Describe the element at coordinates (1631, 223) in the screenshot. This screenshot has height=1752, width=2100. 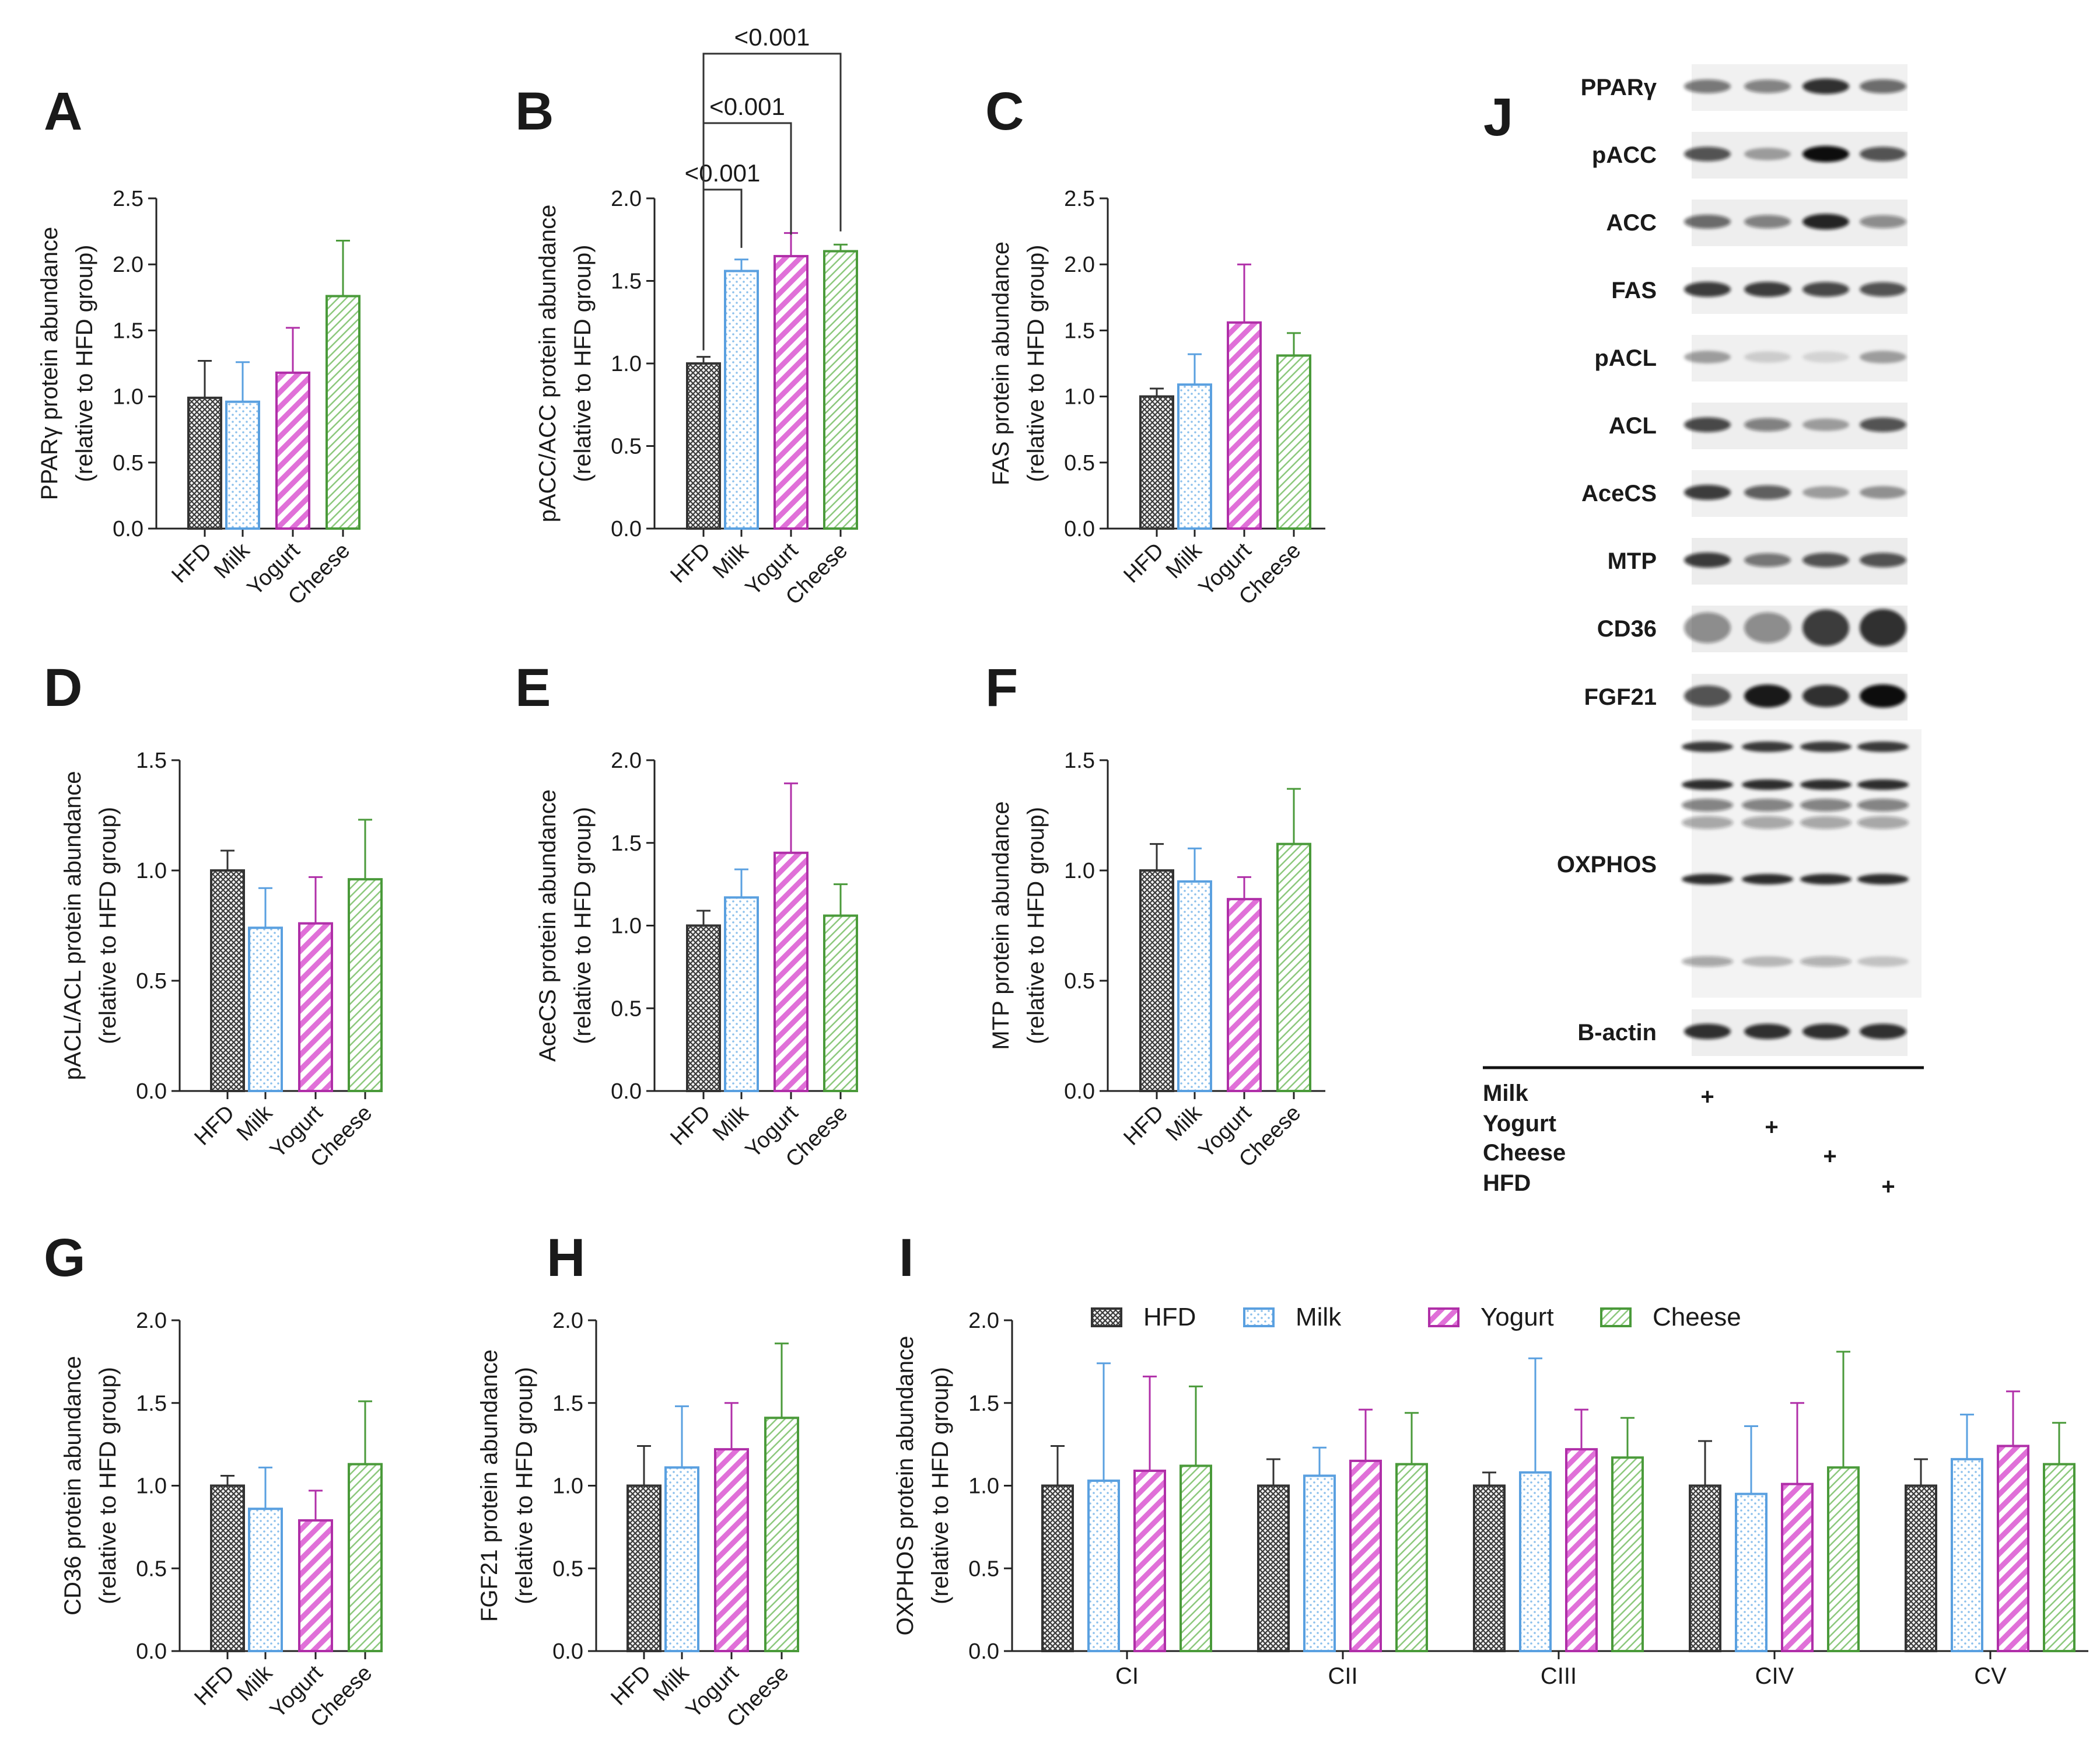
I see `blot-row-label: ACC` at that location.